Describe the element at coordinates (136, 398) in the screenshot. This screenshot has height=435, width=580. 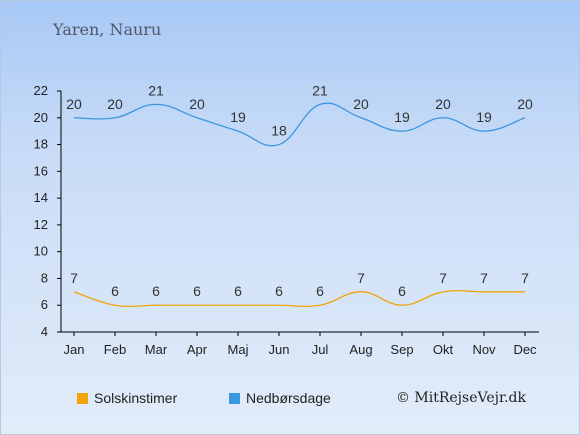
I see `legend-label-sun: Solskinstimer` at that location.